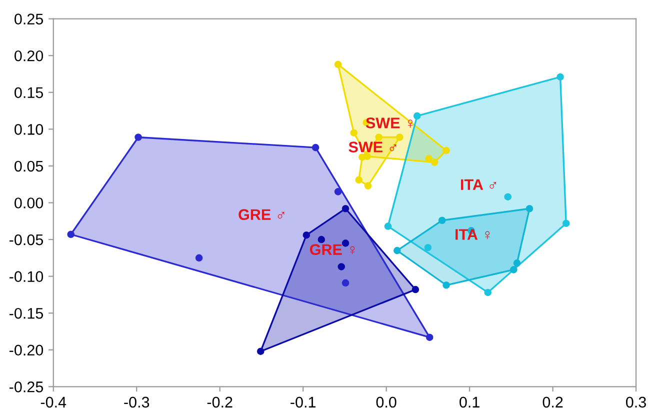 The width and height of the screenshot is (651, 418). What do you see at coordinates (137, 402) in the screenshot?
I see `x-tick-label: -0.3` at bounding box center [137, 402].